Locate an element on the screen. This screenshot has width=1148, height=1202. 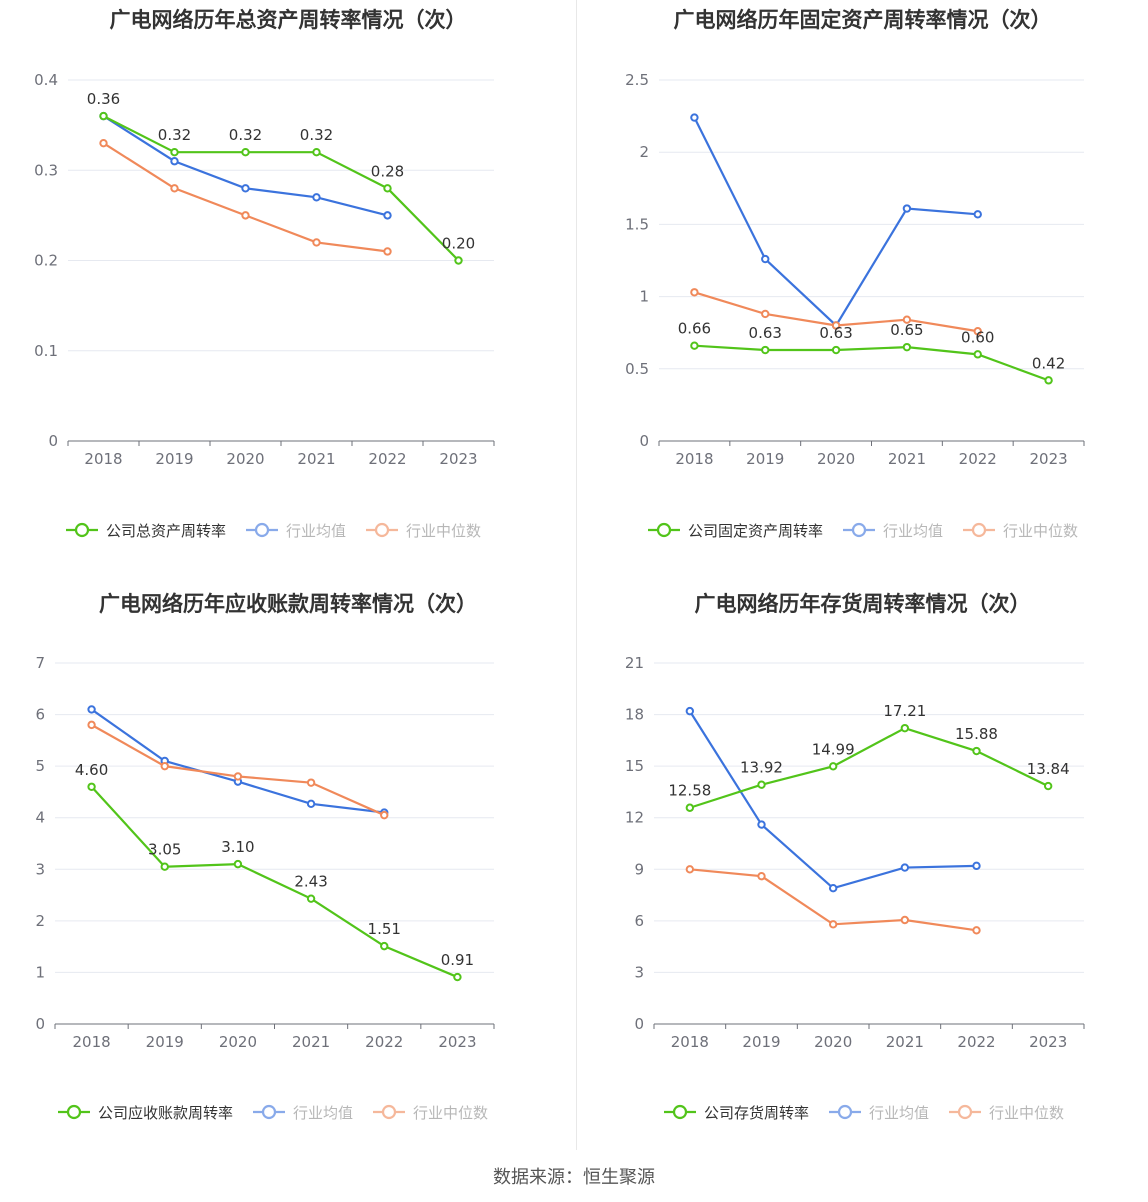
data-label: 3.05 is located at coordinates (164, 850).